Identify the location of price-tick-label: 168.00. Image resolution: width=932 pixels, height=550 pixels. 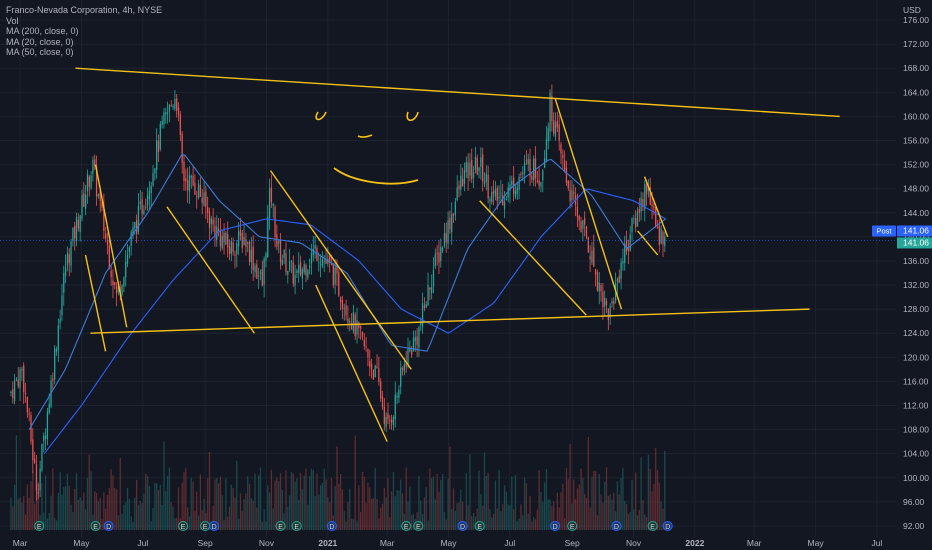
(916, 68).